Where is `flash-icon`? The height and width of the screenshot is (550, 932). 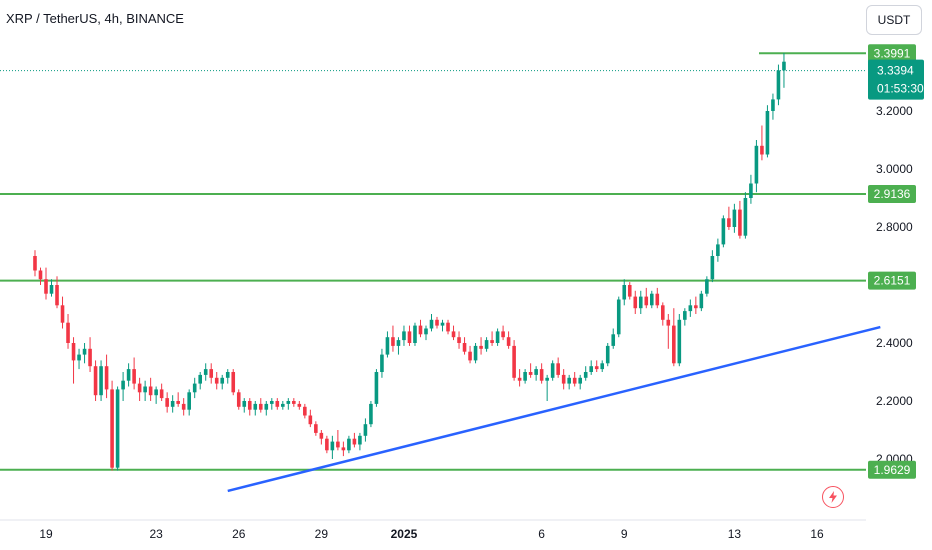
flash-icon is located at coordinates (833, 497).